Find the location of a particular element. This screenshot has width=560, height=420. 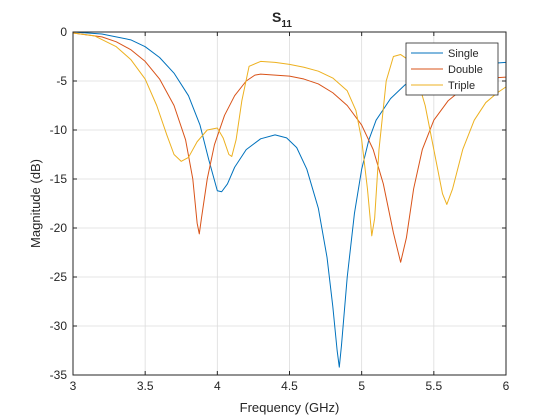

x-tick-label: 5.5 is located at coordinates (433, 386).